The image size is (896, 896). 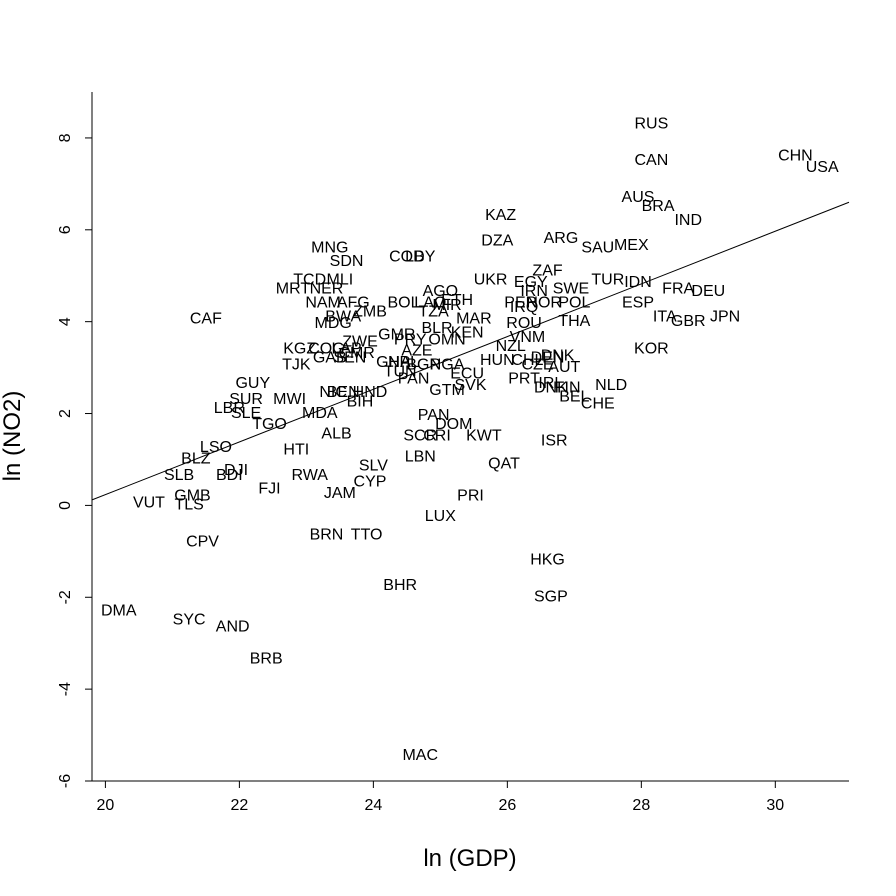 I want to click on point-label-kor: KOR, so click(x=651, y=348).